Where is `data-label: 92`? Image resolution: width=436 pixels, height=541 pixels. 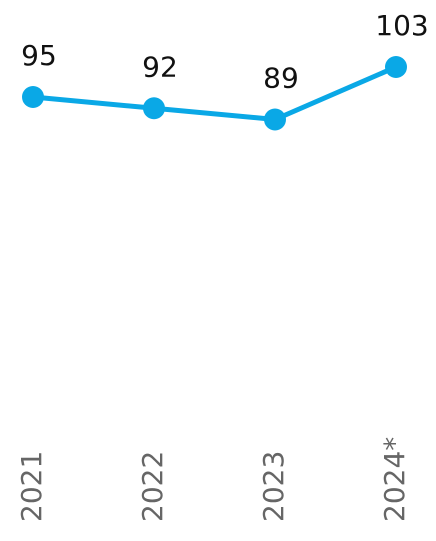 data-label: 92 is located at coordinates (160, 66).